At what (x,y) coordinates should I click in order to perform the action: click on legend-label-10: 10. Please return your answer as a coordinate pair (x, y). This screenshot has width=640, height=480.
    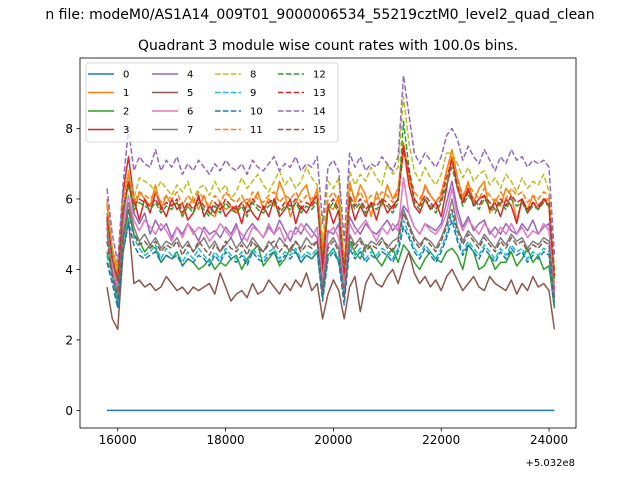
    Looking at the image, I should click on (256, 112).